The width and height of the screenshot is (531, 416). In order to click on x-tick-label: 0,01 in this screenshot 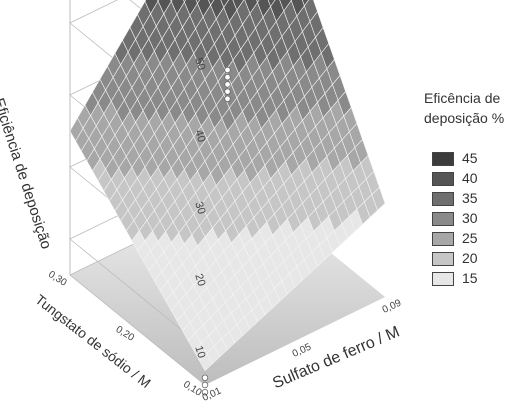, I will do `click(212, 394)`.